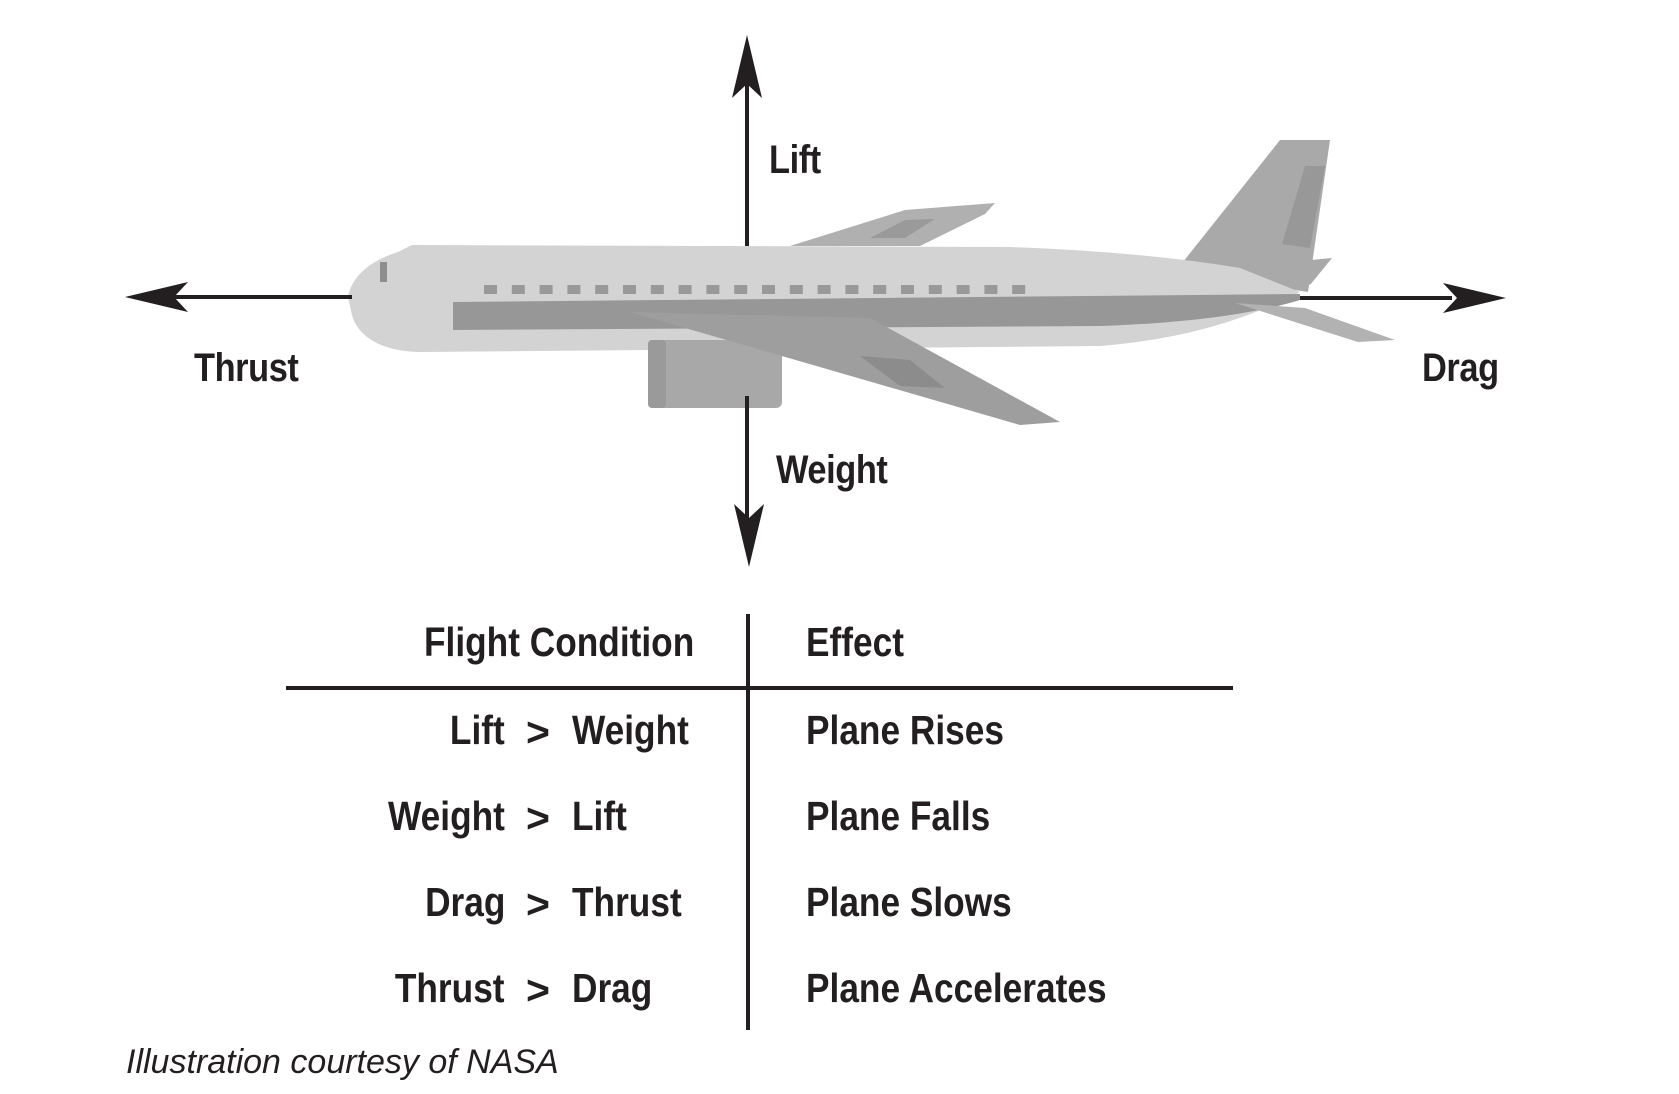 This screenshot has width=1679, height=1094. I want to click on effect-header: Effect, so click(855, 642).